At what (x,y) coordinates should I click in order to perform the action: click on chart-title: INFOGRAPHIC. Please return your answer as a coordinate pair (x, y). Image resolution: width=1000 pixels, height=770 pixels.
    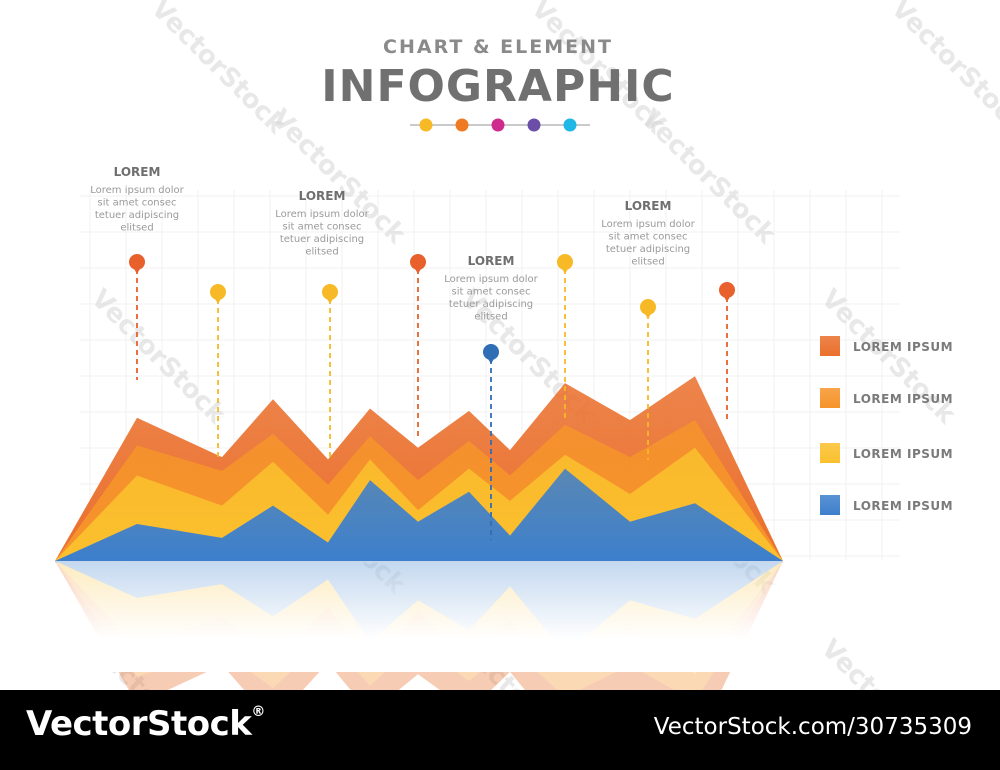
    Looking at the image, I should click on (497, 86).